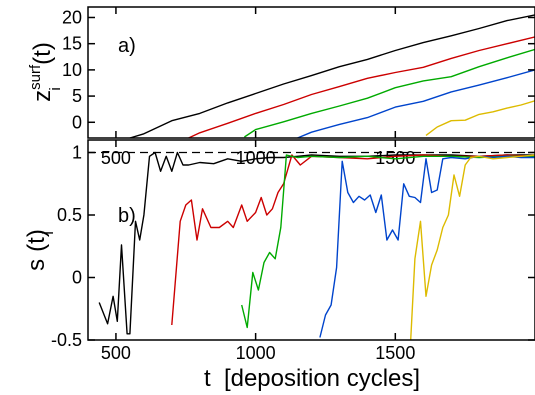 The height and width of the screenshot is (395, 535). Describe the element at coordinates (36, 240) in the screenshot. I see `panel-b-ylabel-suffix: (t)` at that location.